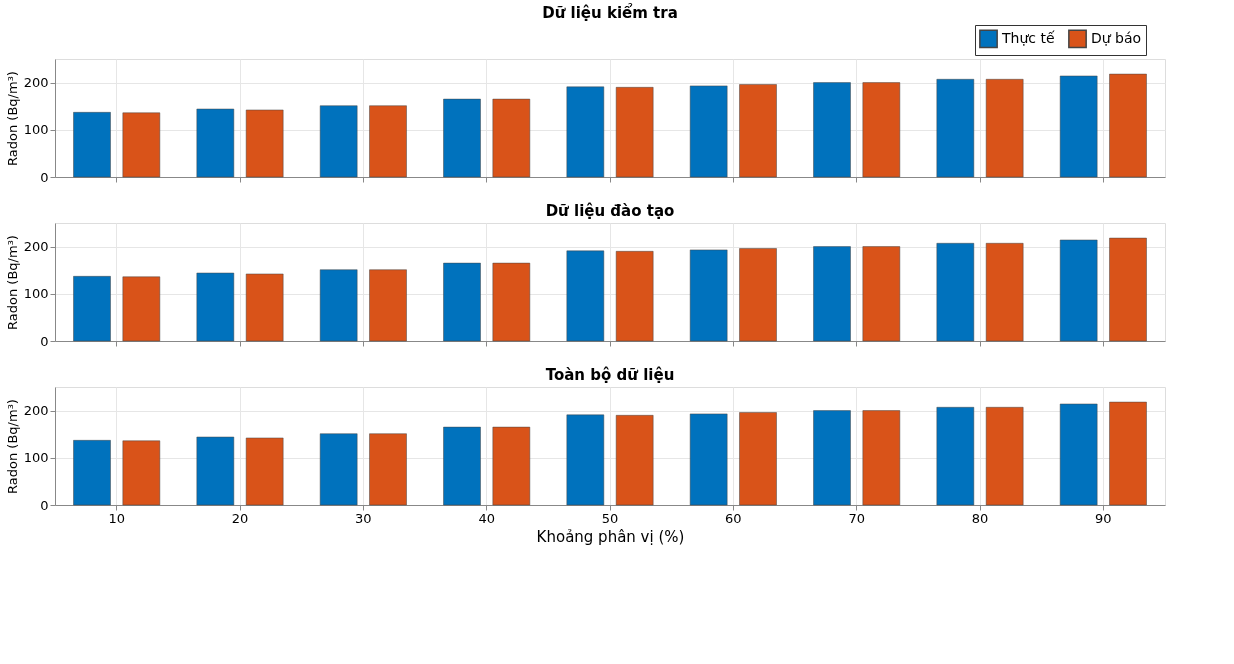 The image size is (1234, 664). Describe the element at coordinates (240, 518) in the screenshot. I see `x-tick-label: 20` at that location.